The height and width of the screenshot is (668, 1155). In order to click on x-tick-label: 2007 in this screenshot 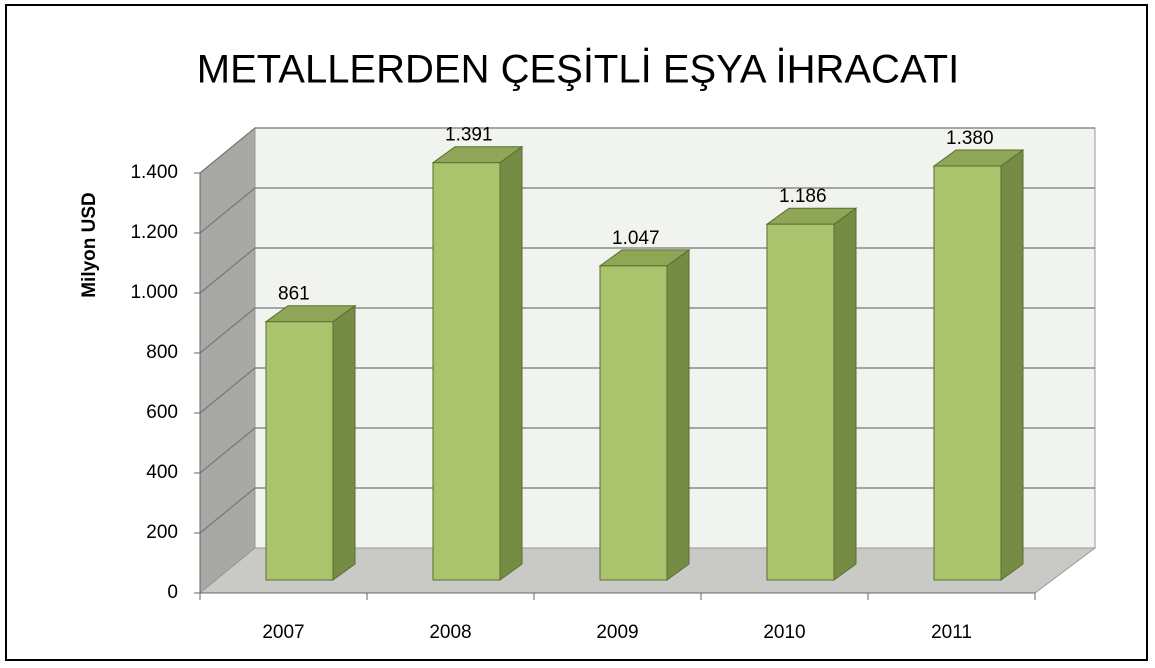, I will do `click(283, 632)`.